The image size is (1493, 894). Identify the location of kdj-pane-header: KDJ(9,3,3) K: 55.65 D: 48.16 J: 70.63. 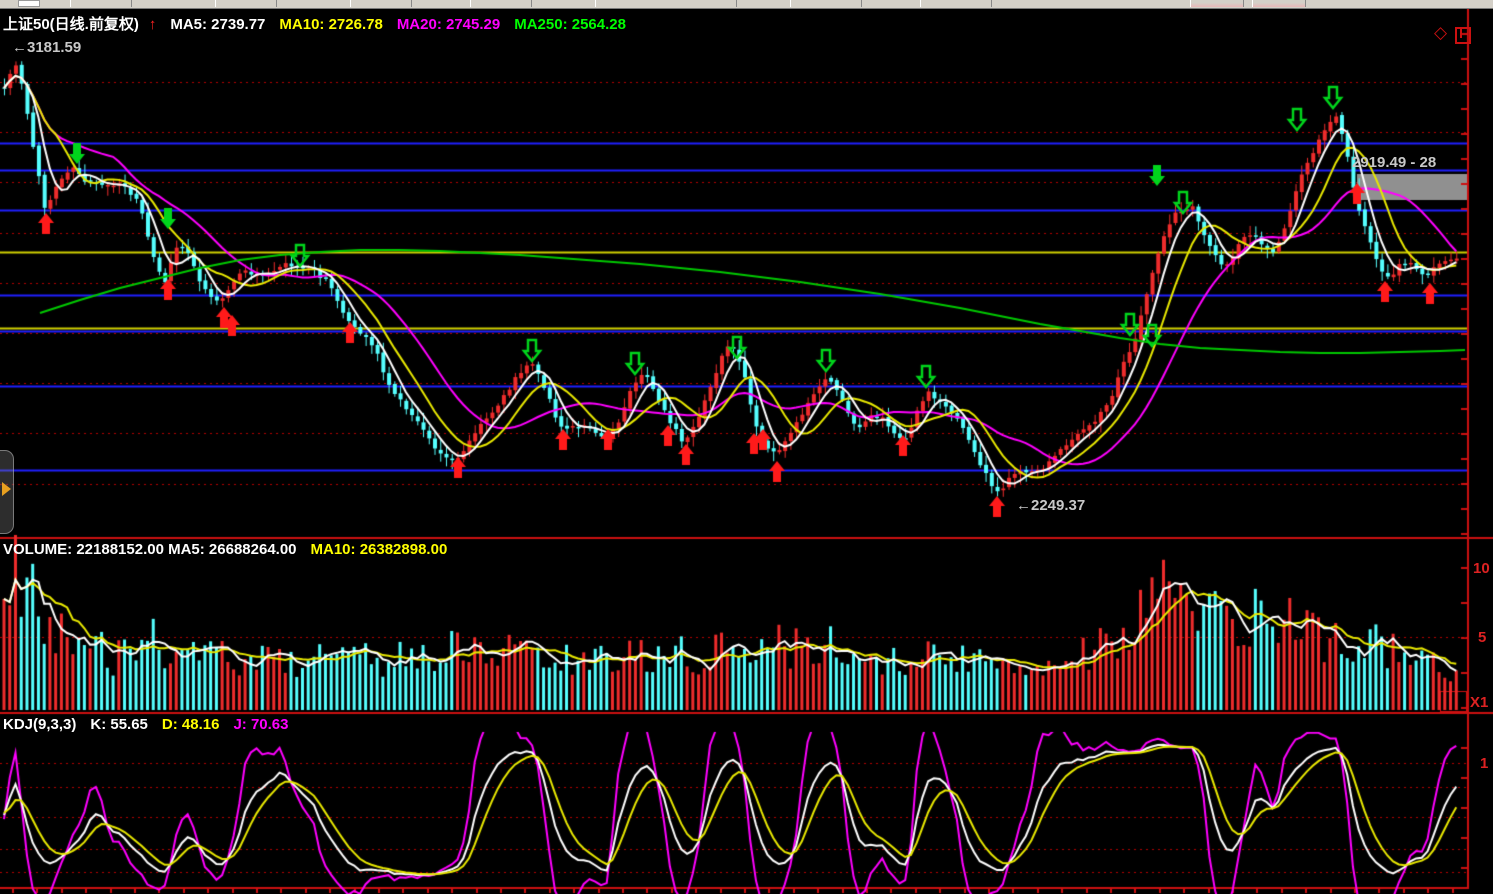
(146, 724).